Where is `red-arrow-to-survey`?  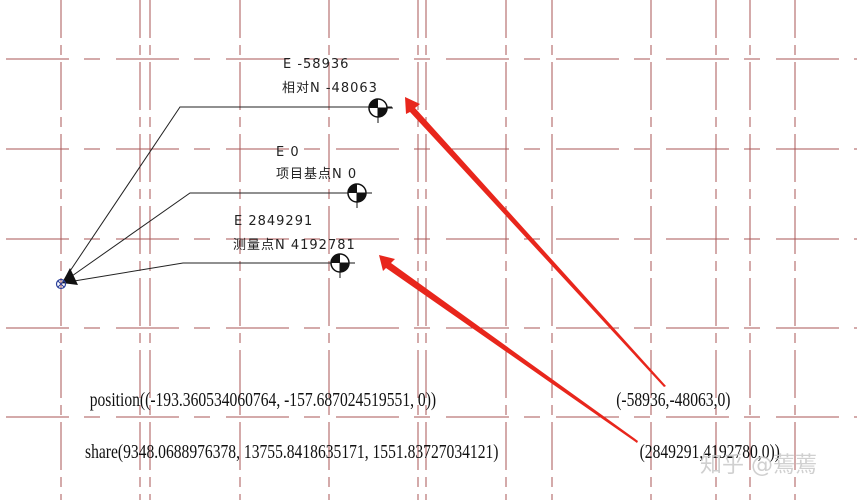
red-arrow-to-survey is located at coordinates (508, 349).